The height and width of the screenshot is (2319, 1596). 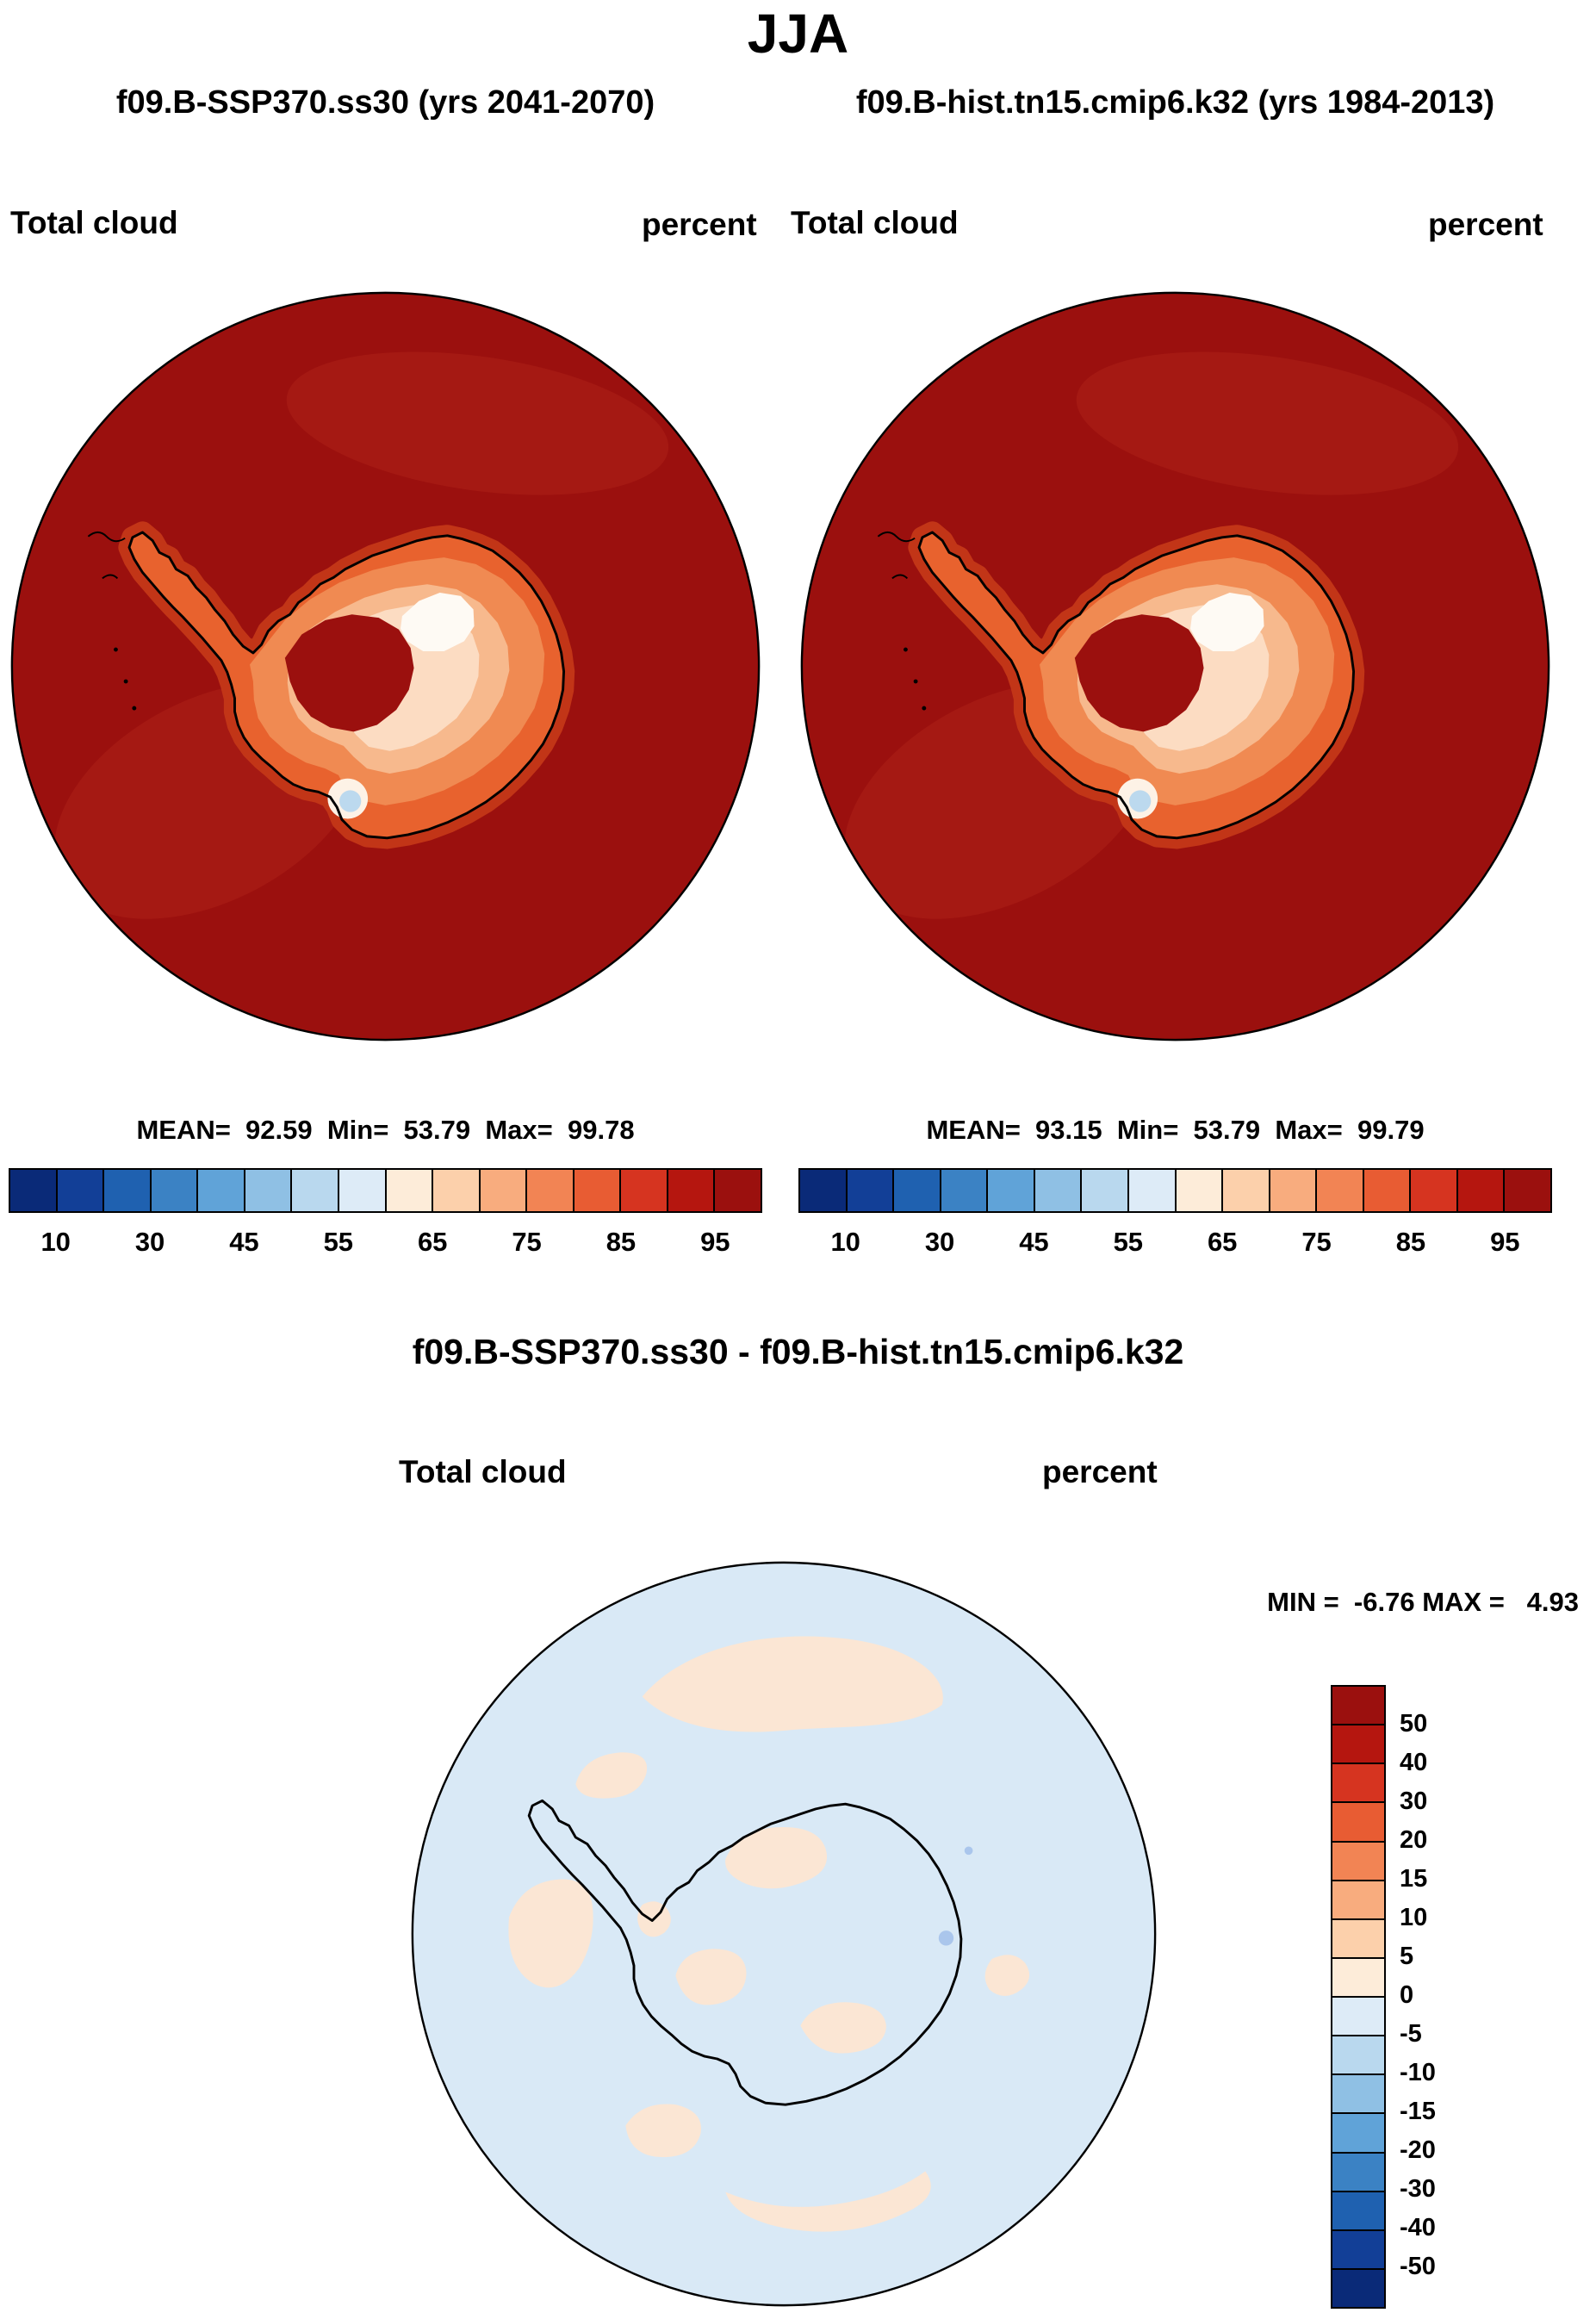 What do you see at coordinates (385, 102) in the screenshot?
I see `case-left-title: f09.B-SSP370.ss30 (yrs 2041-2070)` at bounding box center [385, 102].